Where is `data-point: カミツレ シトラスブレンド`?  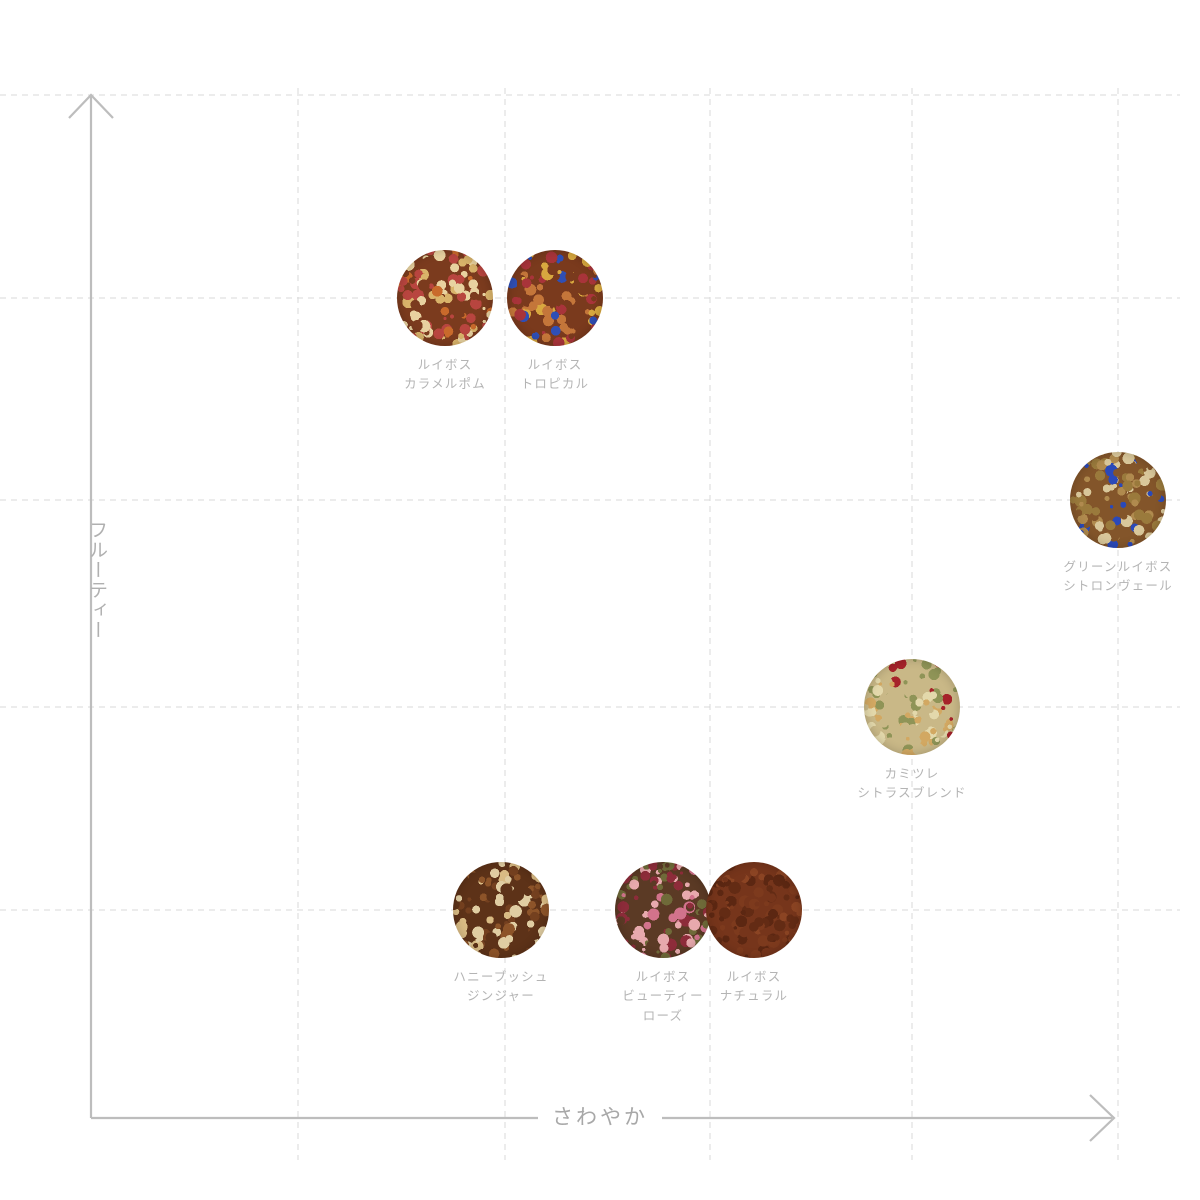 data-point: カミツレ シトラスブレンド is located at coordinates (912, 731).